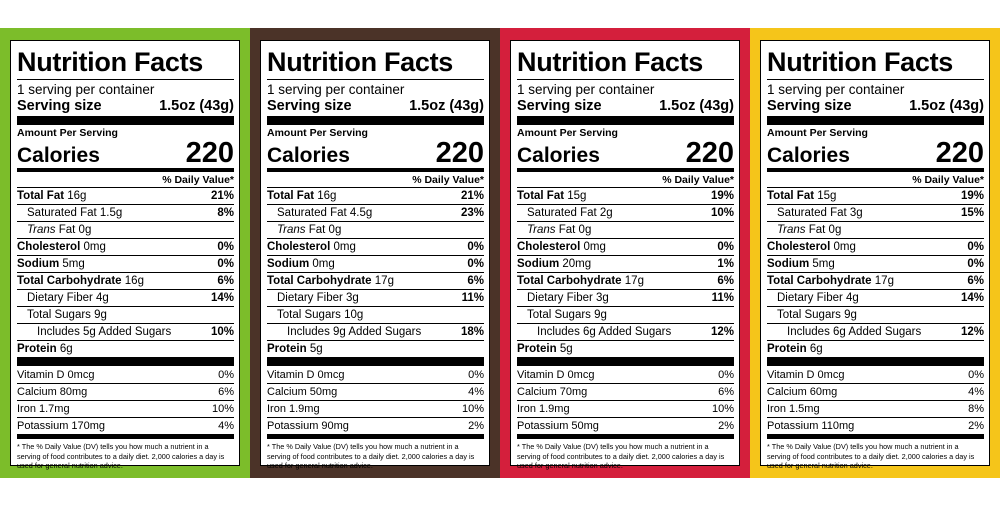 The width and height of the screenshot is (1000, 506). Describe the element at coordinates (625, 298) in the screenshot. I see `dietary-fiber-row: Dietary Fiber 3g 11%` at that location.